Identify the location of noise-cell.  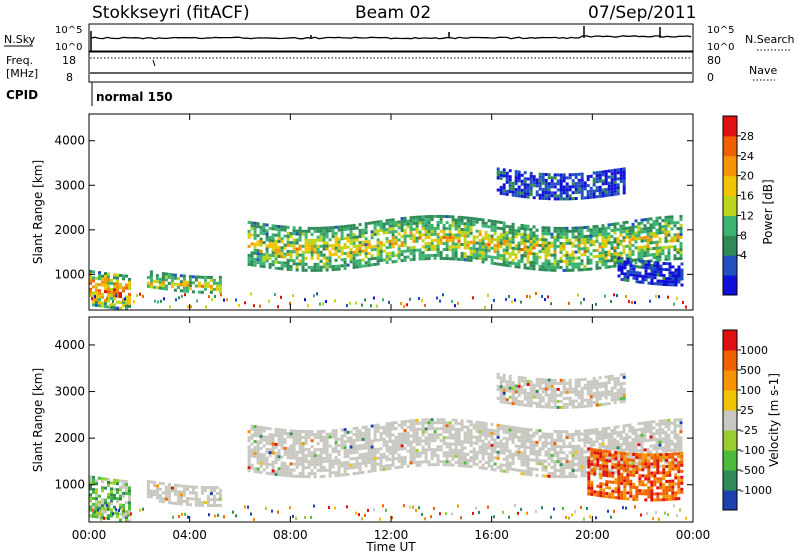
(668, 297).